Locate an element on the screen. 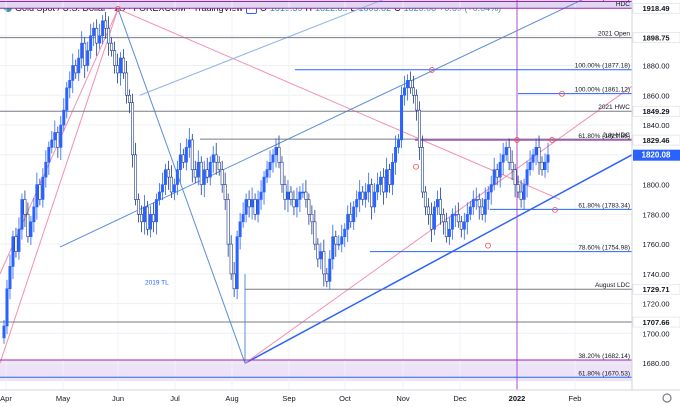 This screenshot has width=680, height=407. x-tick-label: Sep is located at coordinates (288, 398).